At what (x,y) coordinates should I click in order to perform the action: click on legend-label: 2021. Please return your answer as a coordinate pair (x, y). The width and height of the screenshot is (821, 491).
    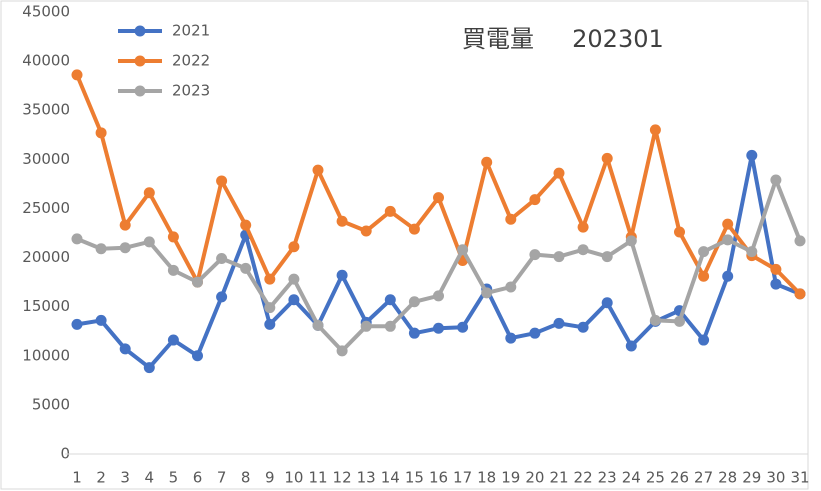
    Looking at the image, I should click on (191, 31).